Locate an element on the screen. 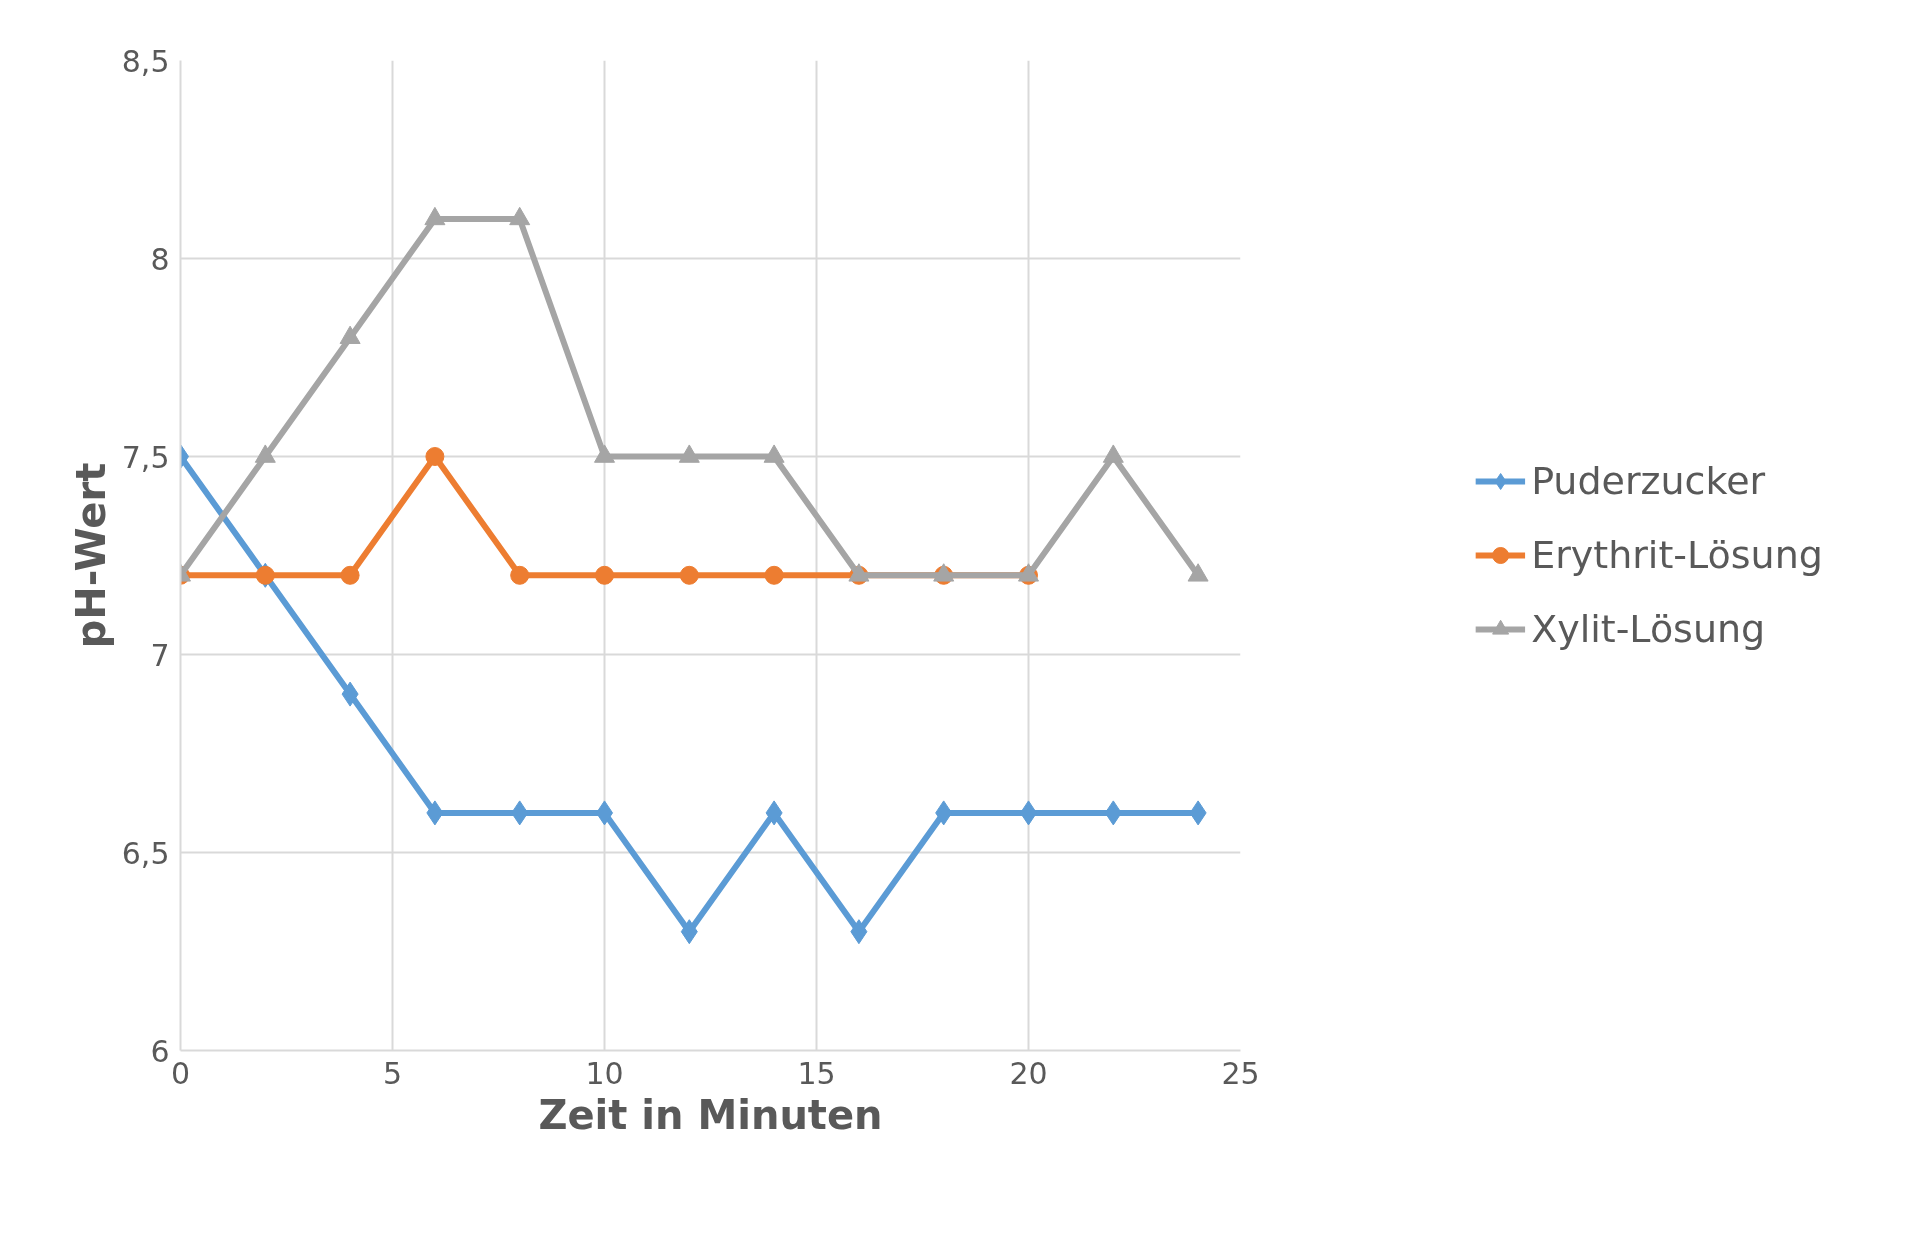 The image size is (1915, 1234). x-tick-label: 25 is located at coordinates (1240, 1073).